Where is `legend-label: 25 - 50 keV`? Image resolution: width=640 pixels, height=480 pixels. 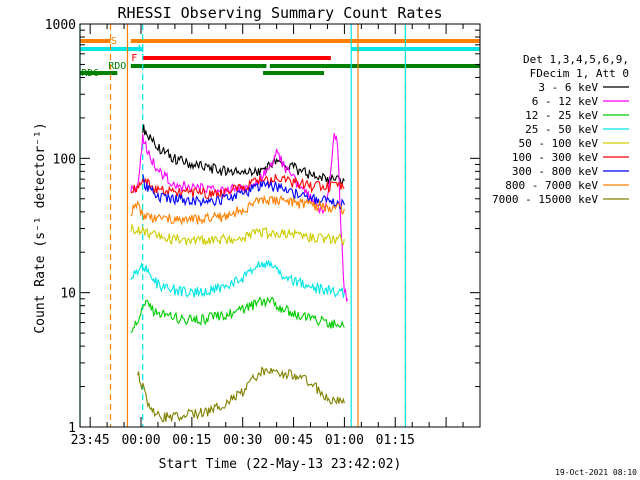
legend-label: 25 - 50 keV is located at coordinates (561, 129).